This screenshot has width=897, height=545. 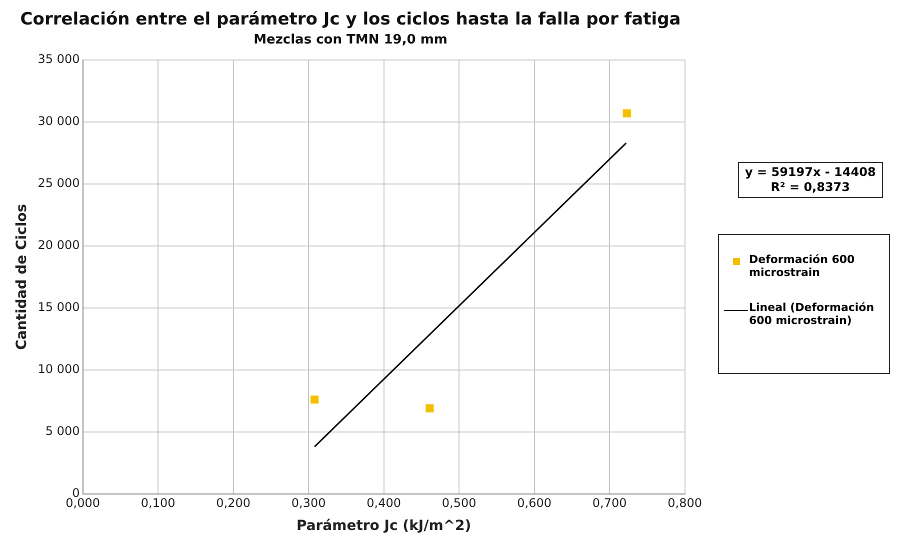 I want to click on chart-title: Correlación entre el parámetro Jc y los ciclos hasta la falla por fatiga, so click(x=350, y=20).